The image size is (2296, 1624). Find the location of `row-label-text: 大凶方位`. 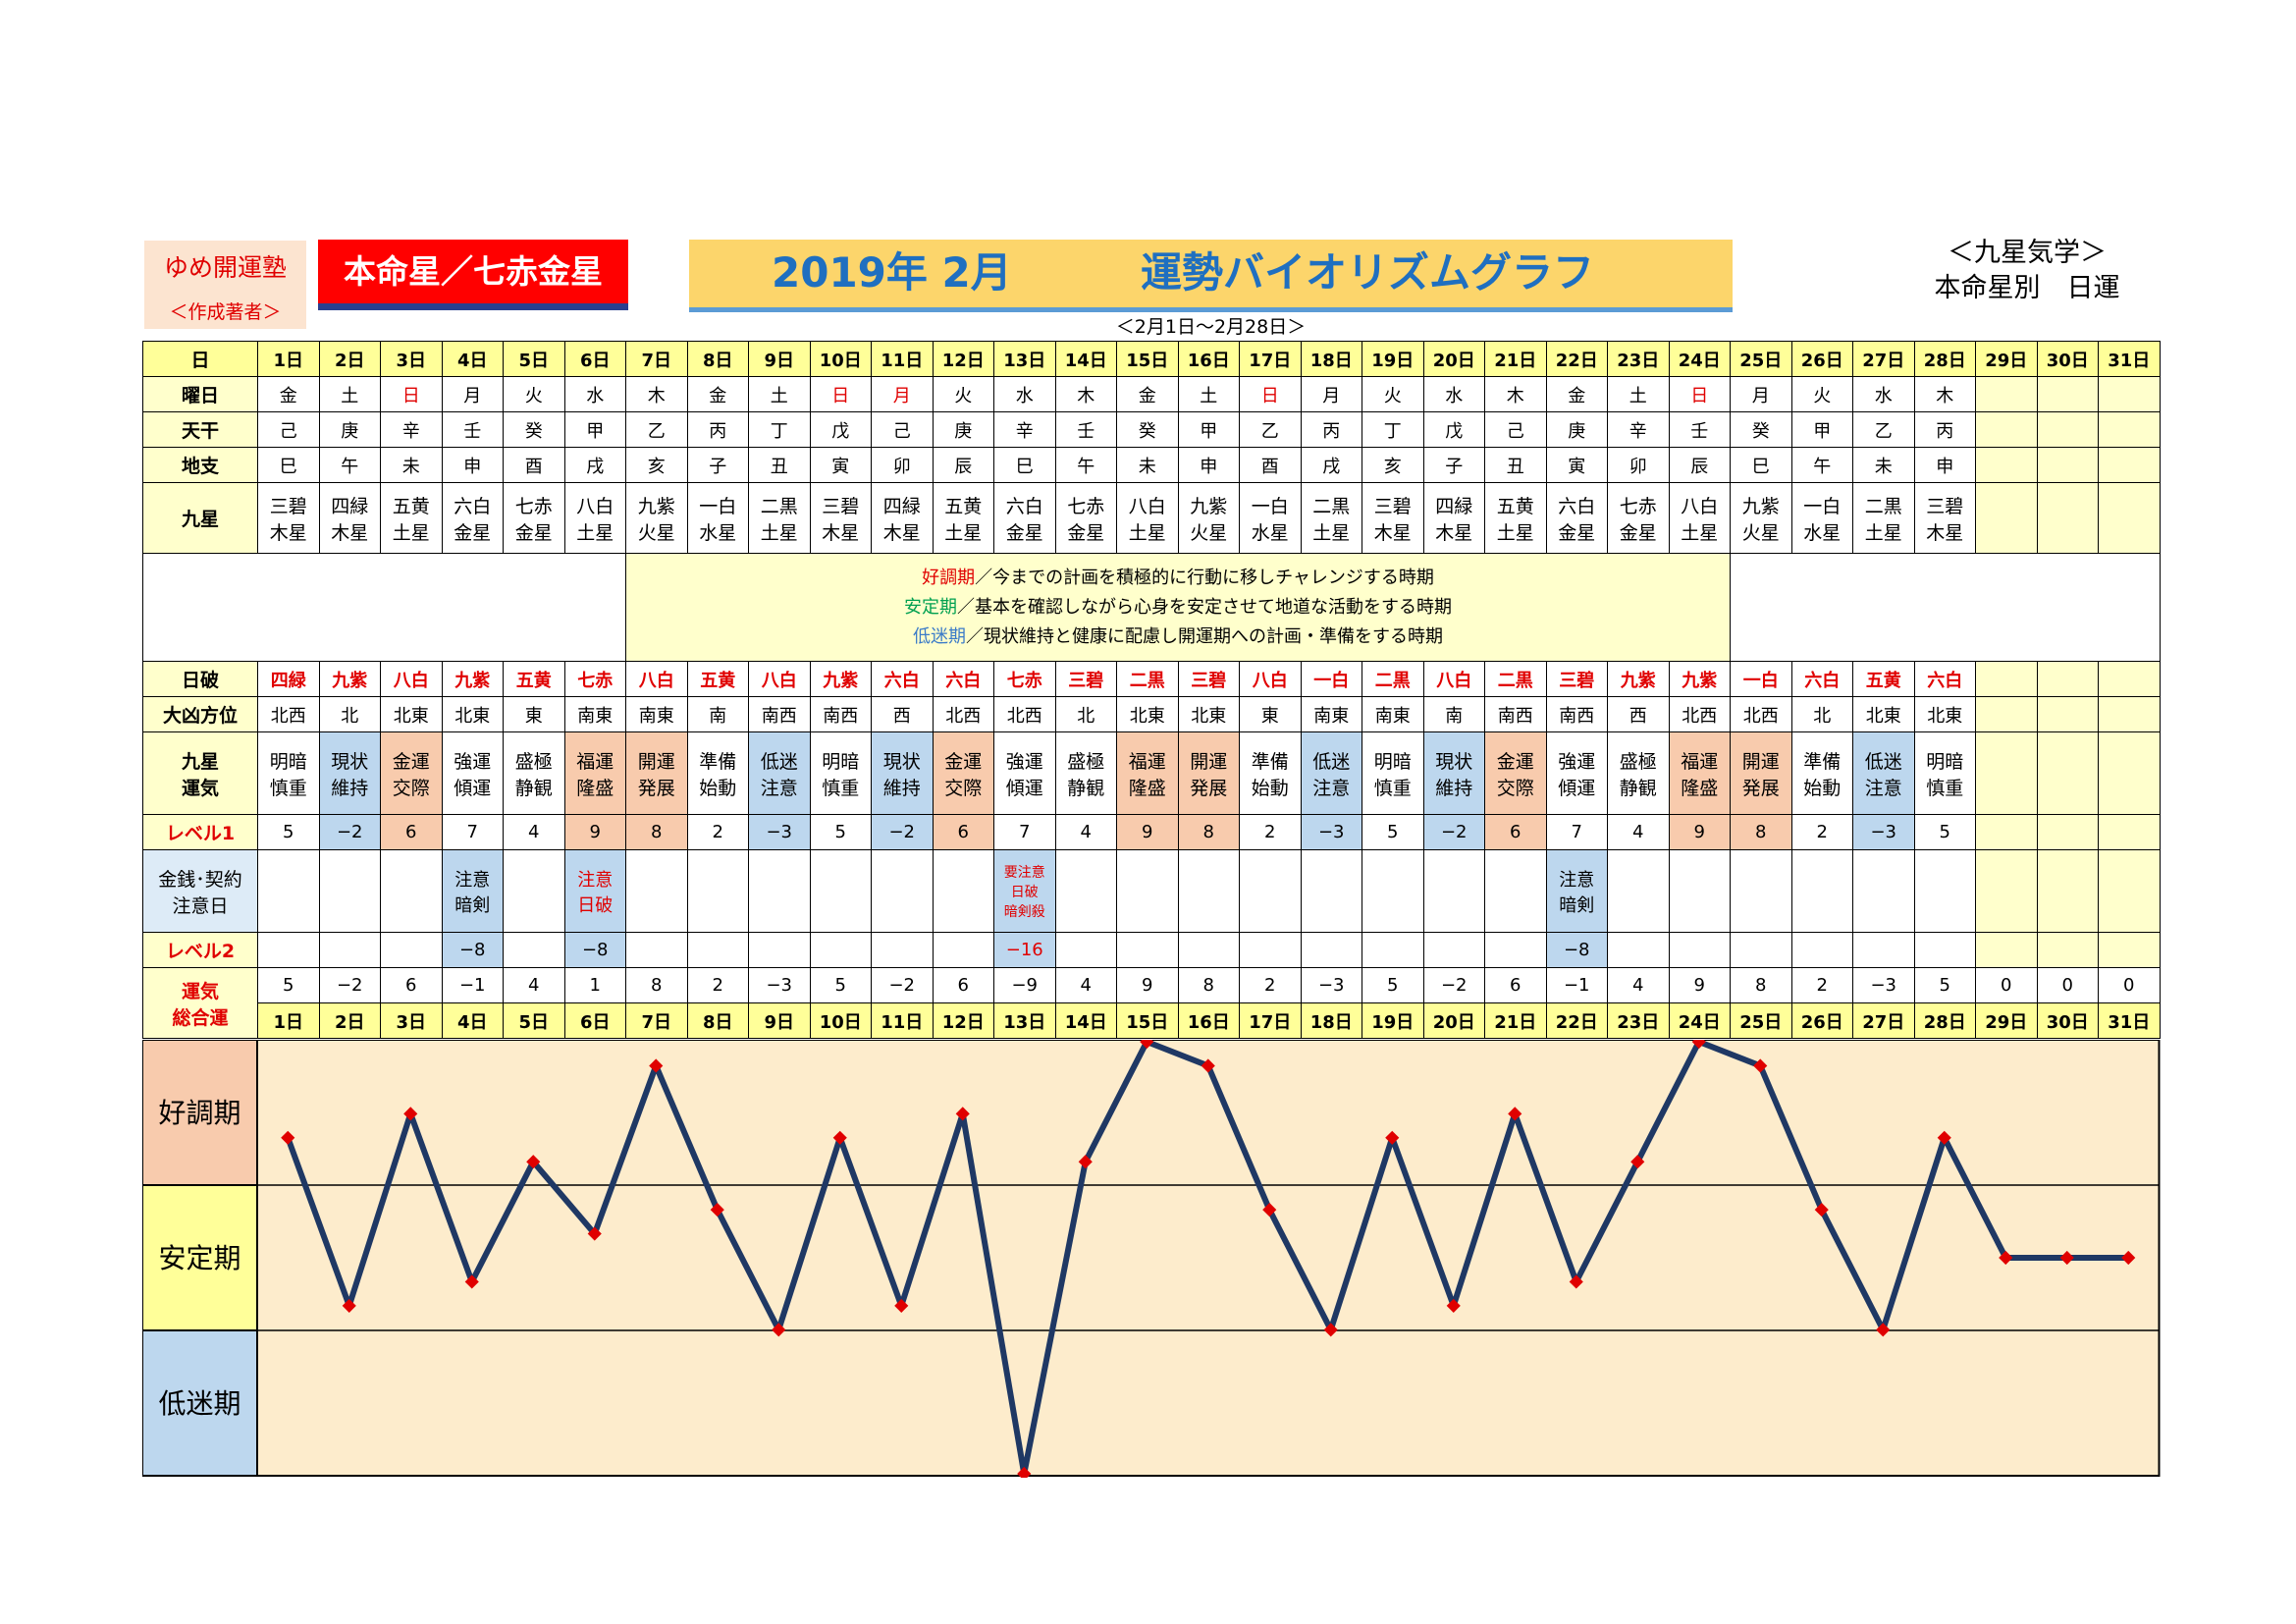

row-label-text: 大凶方位 is located at coordinates (200, 716).